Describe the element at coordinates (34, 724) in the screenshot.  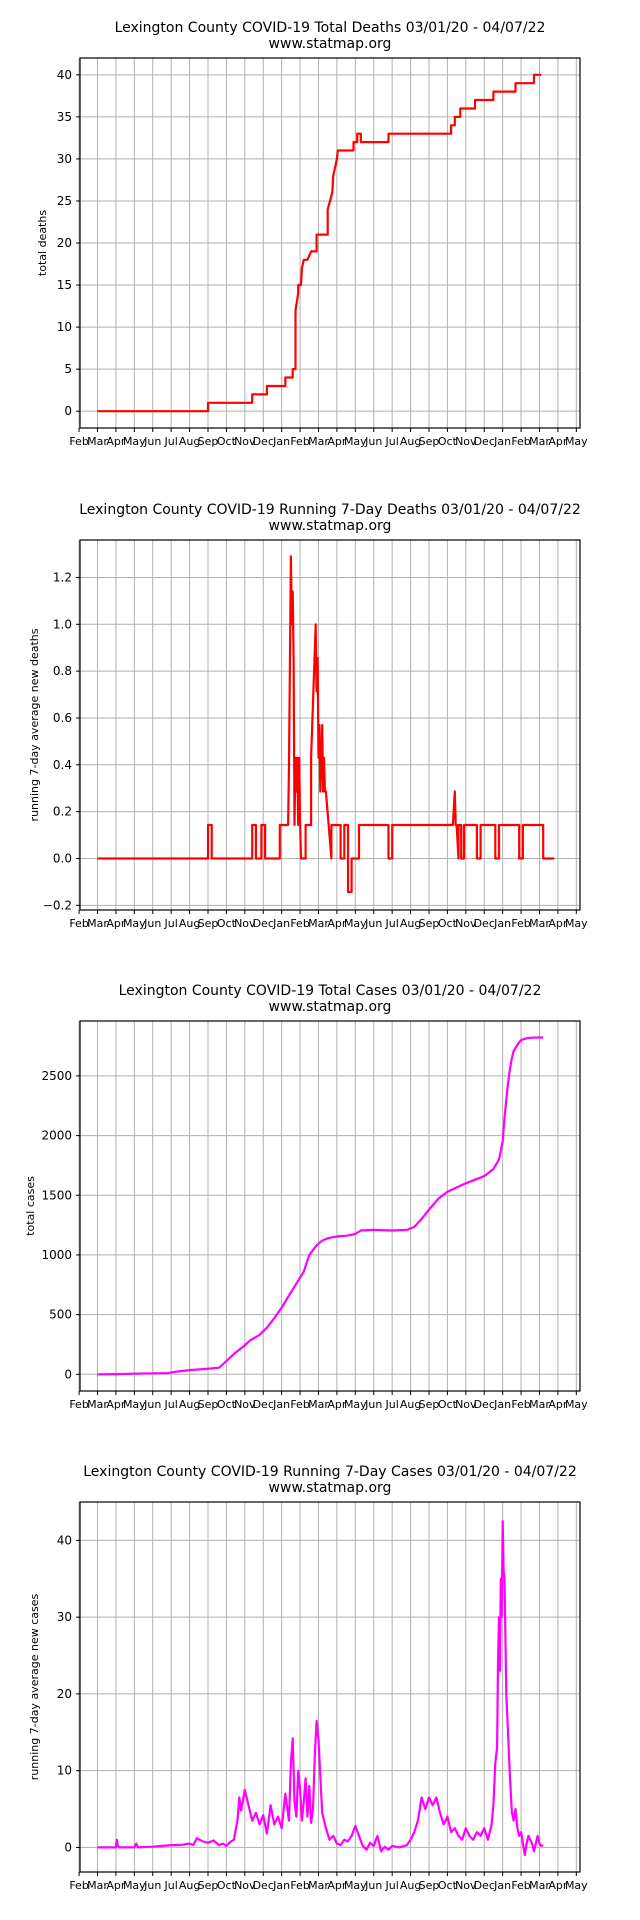
I see `y-axis-label: running 7-day average new deaths` at that location.